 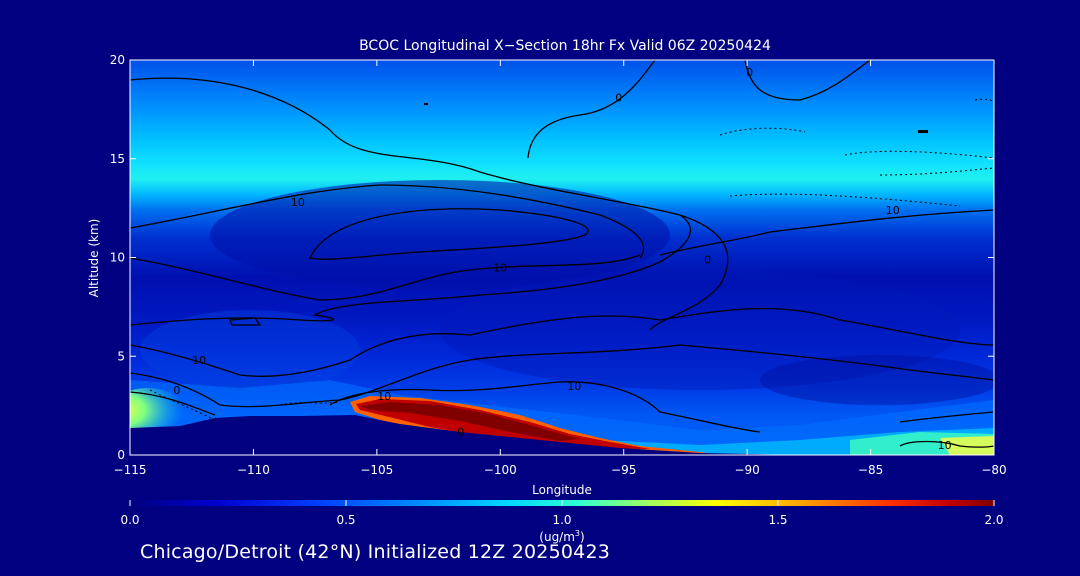 I want to click on colorbar-unit: (ug/m3), so click(x=561, y=536).